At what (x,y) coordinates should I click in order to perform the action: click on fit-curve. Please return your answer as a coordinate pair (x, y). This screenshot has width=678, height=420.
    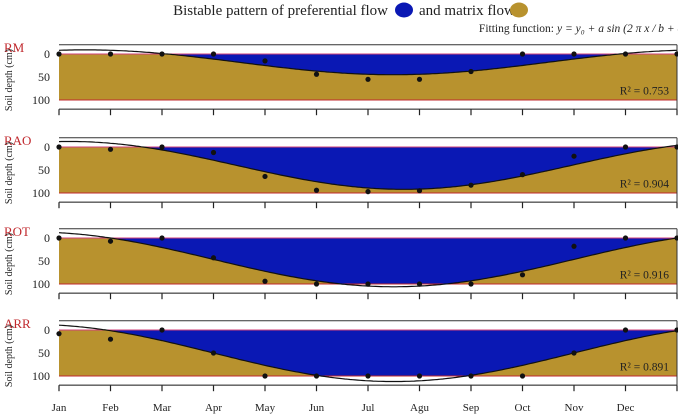
    Looking at the image, I should click on (368, 165).